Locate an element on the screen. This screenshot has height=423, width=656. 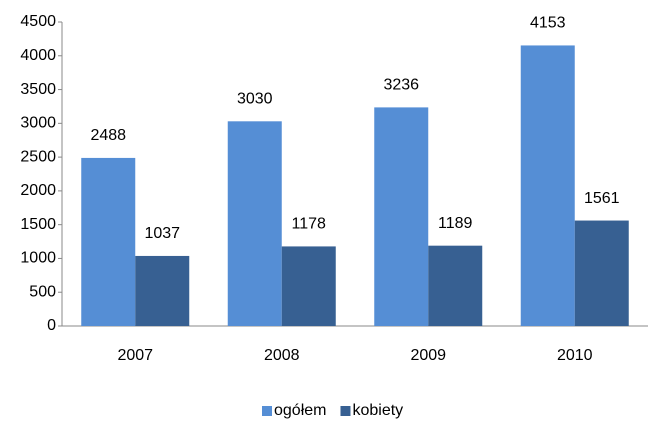
data-label: 1178 is located at coordinates (309, 224).